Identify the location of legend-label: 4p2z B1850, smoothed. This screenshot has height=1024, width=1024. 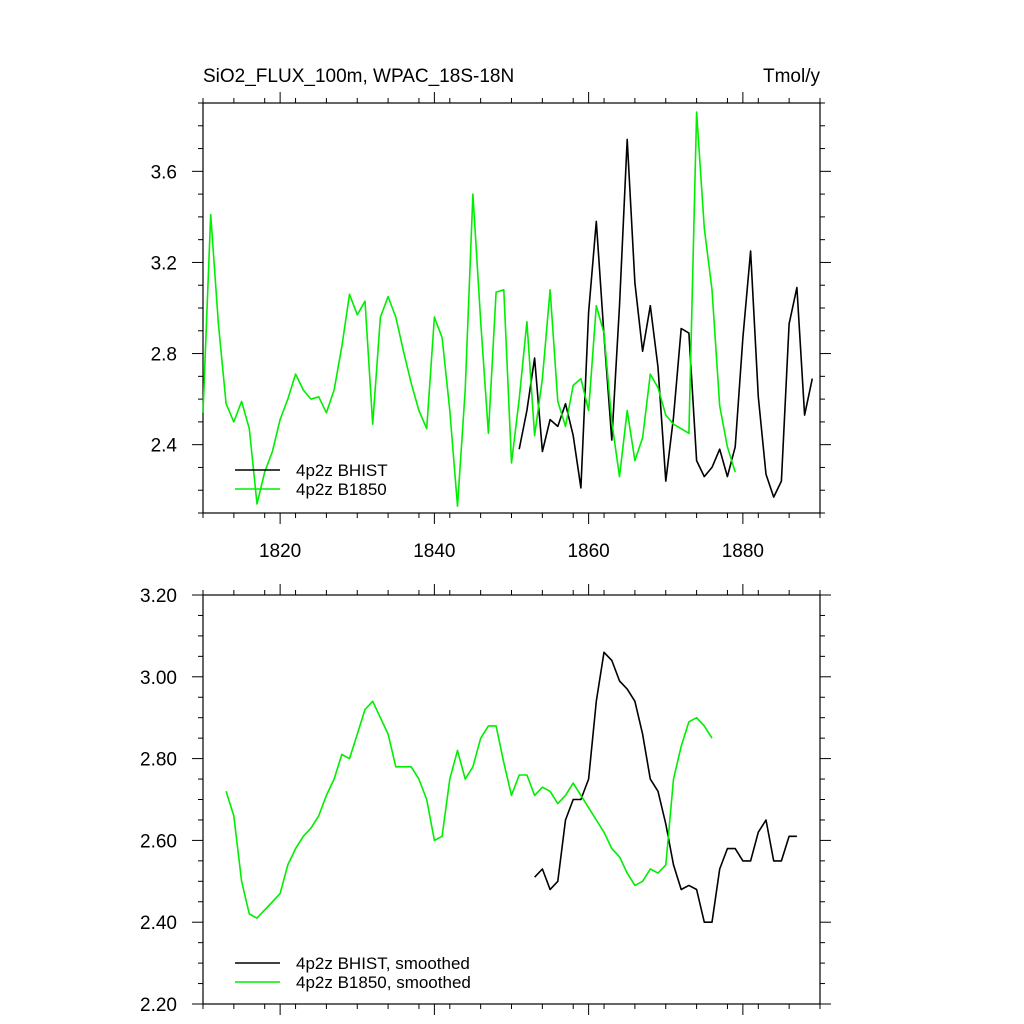
(383, 982).